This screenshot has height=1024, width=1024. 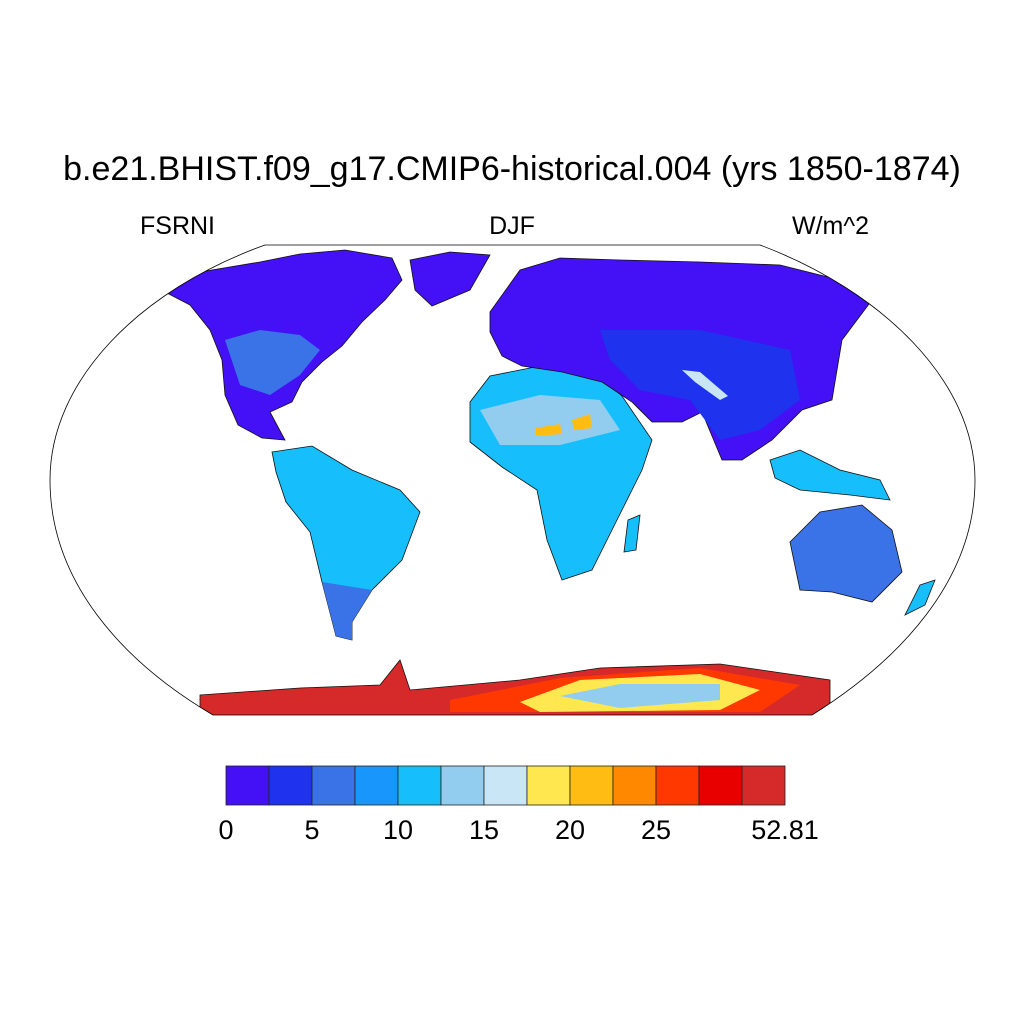 I want to click on season-label: DJF, so click(x=512, y=226).